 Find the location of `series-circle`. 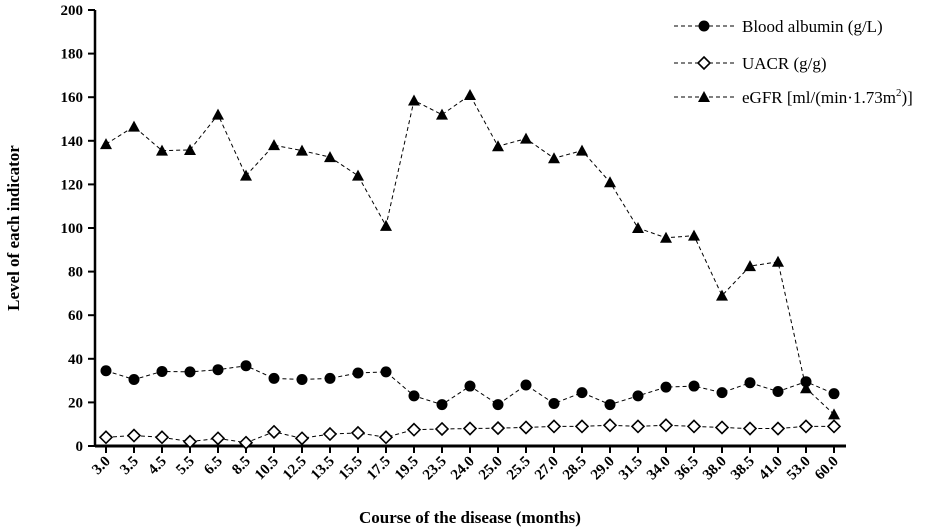

series-circle is located at coordinates (470, 385).